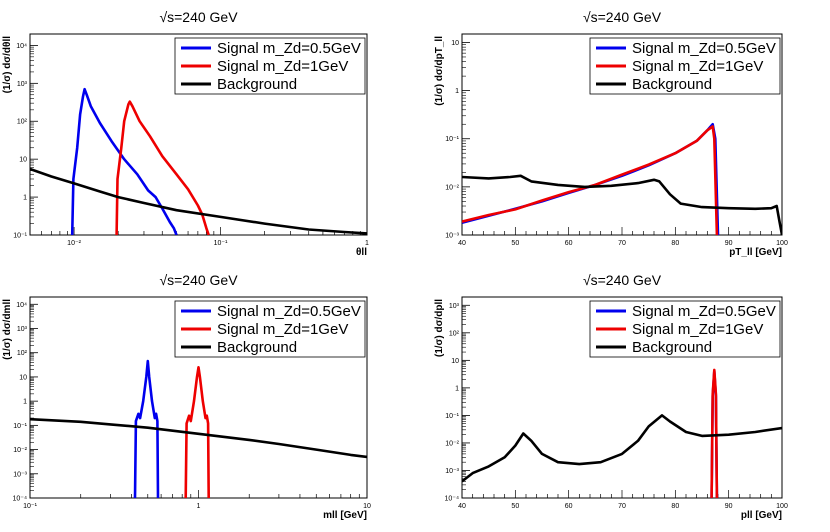 The width and height of the screenshot is (830, 532). Describe the element at coordinates (761, 515) in the screenshot. I see `x-axis-label: pll [GeV]` at that location.